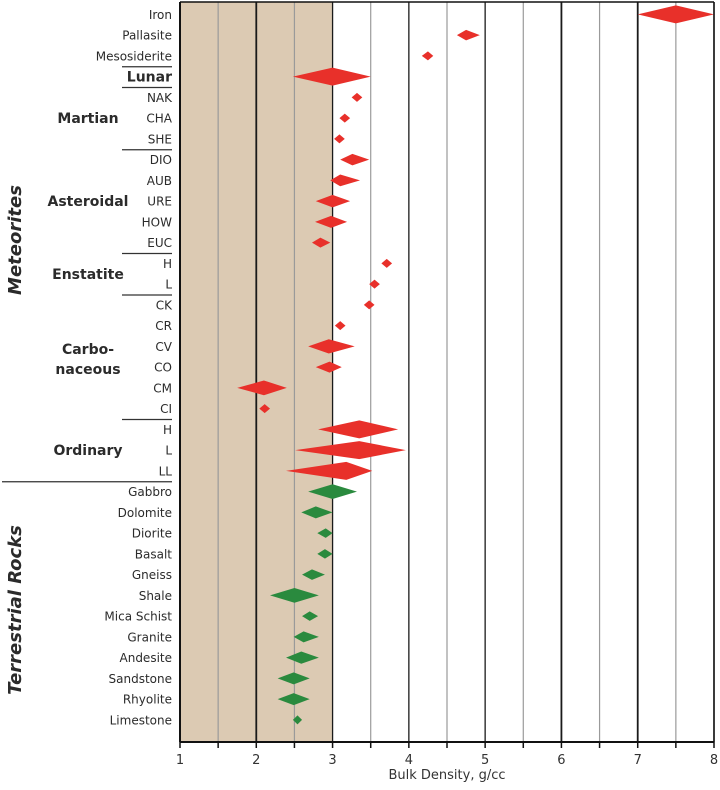 This screenshot has height=790, width=720. What do you see at coordinates (180, 760) in the screenshot?
I see `x-tick-label: 1` at bounding box center [180, 760].